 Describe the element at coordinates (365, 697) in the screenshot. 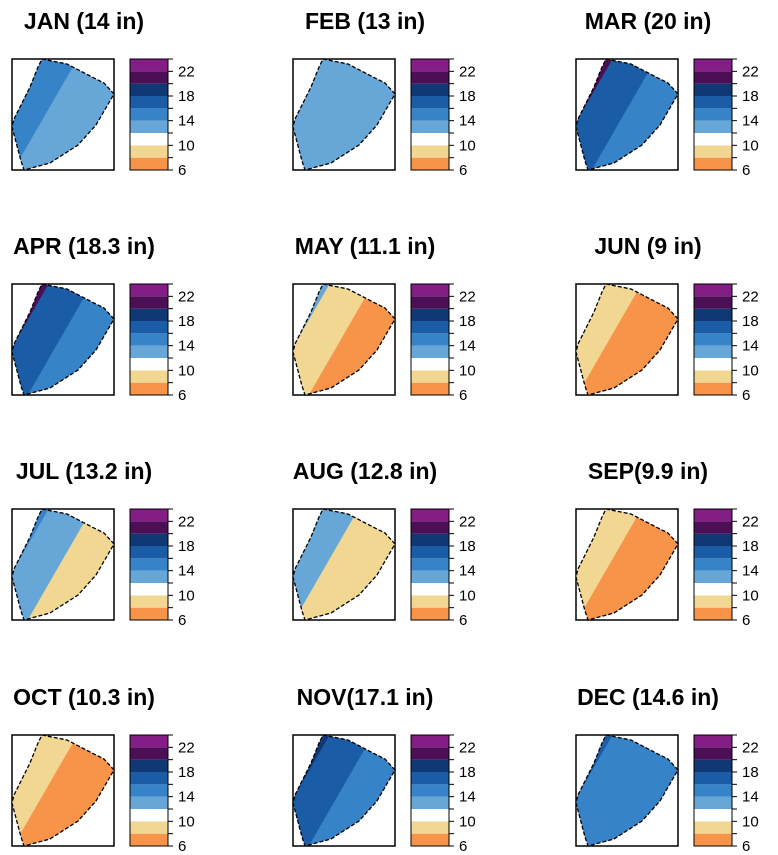

I see `panel-title: NOV(17.1 in)` at that location.